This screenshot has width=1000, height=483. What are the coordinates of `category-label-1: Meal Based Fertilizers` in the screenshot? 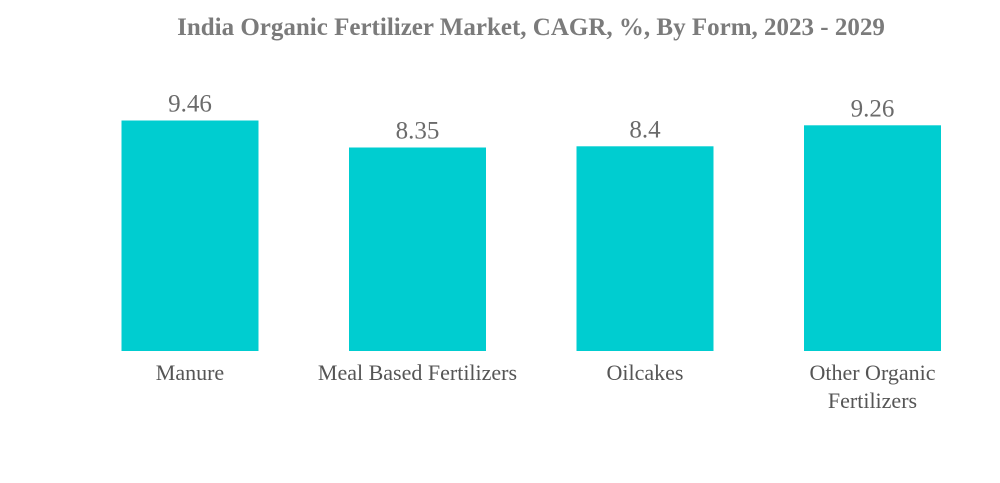 It's located at (417, 372).